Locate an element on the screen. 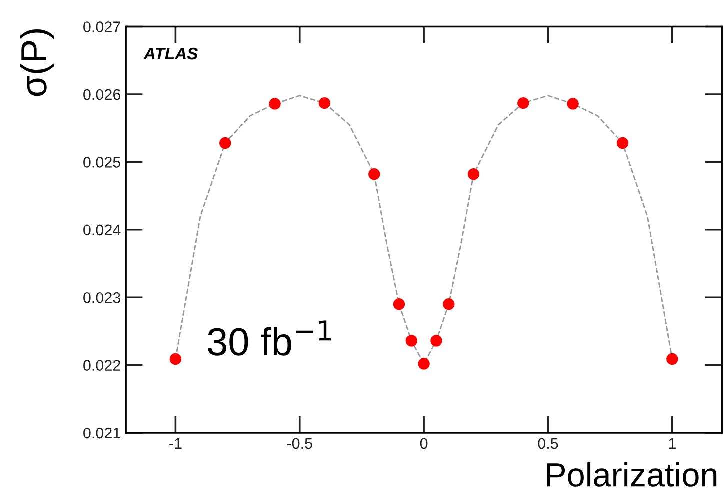 Image resolution: width=726 pixels, height=496 pixels. x-axis-title: Polarization is located at coordinates (632, 474).